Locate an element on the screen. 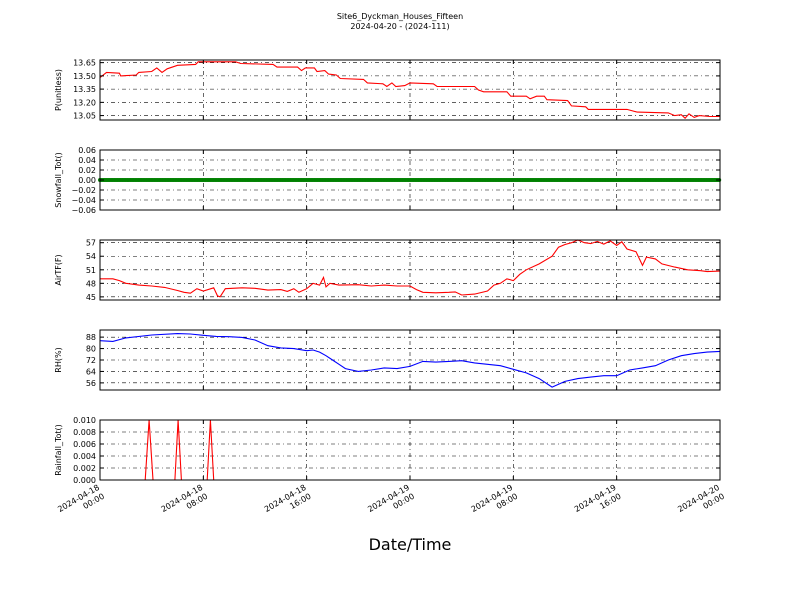 This screenshot has width=800, height=600. pressure-ytick-label: 13.65 is located at coordinates (84, 63).